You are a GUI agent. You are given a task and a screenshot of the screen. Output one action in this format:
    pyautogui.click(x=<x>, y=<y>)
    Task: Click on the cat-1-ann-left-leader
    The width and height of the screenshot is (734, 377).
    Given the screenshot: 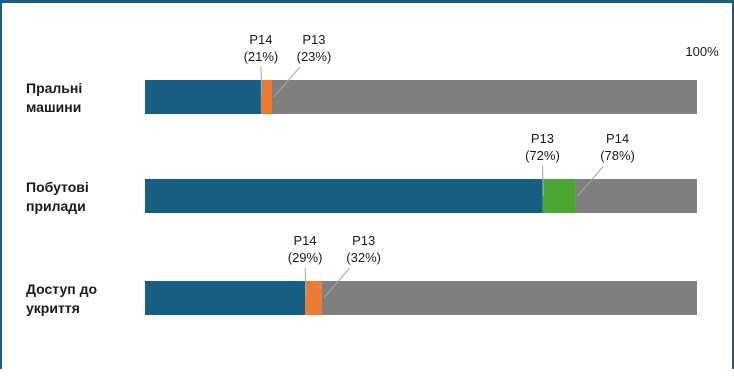 What is the action you would take?
    pyautogui.click(x=261, y=82)
    